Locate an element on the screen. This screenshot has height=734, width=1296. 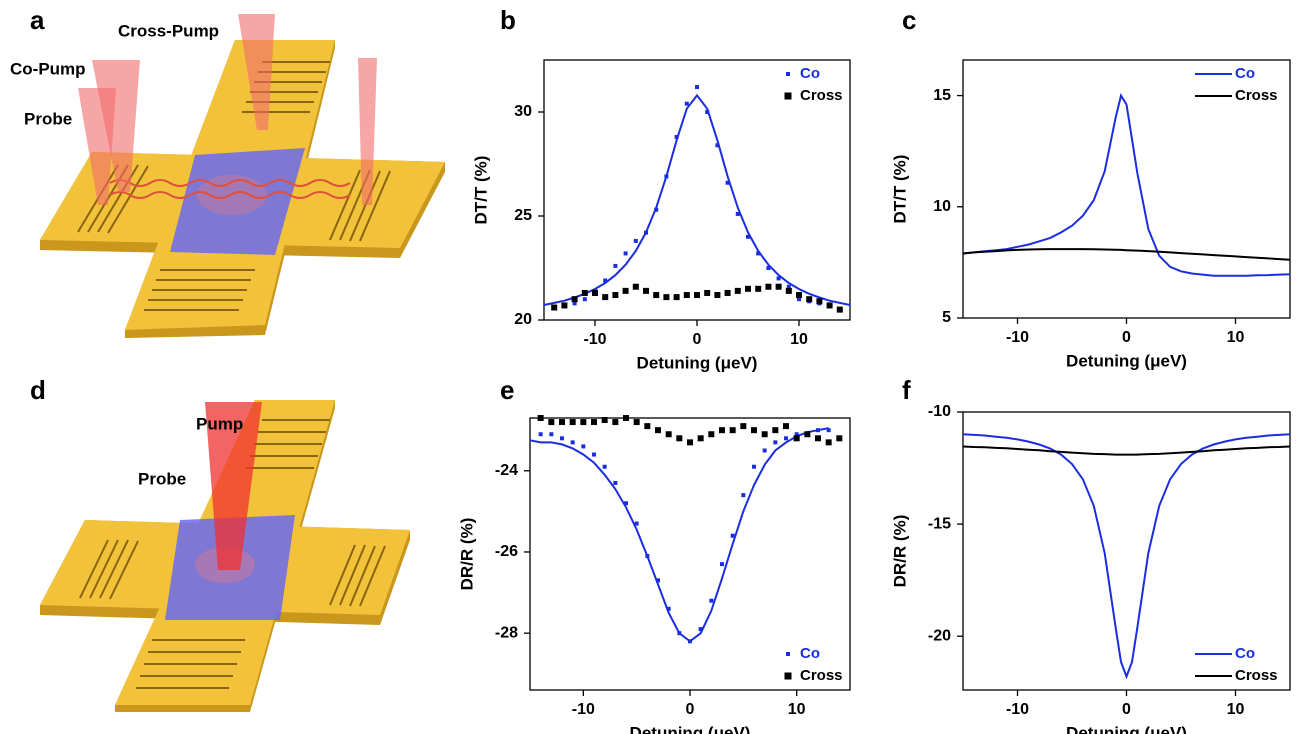
y-tick-label: -20 is located at coordinates (939, 635).